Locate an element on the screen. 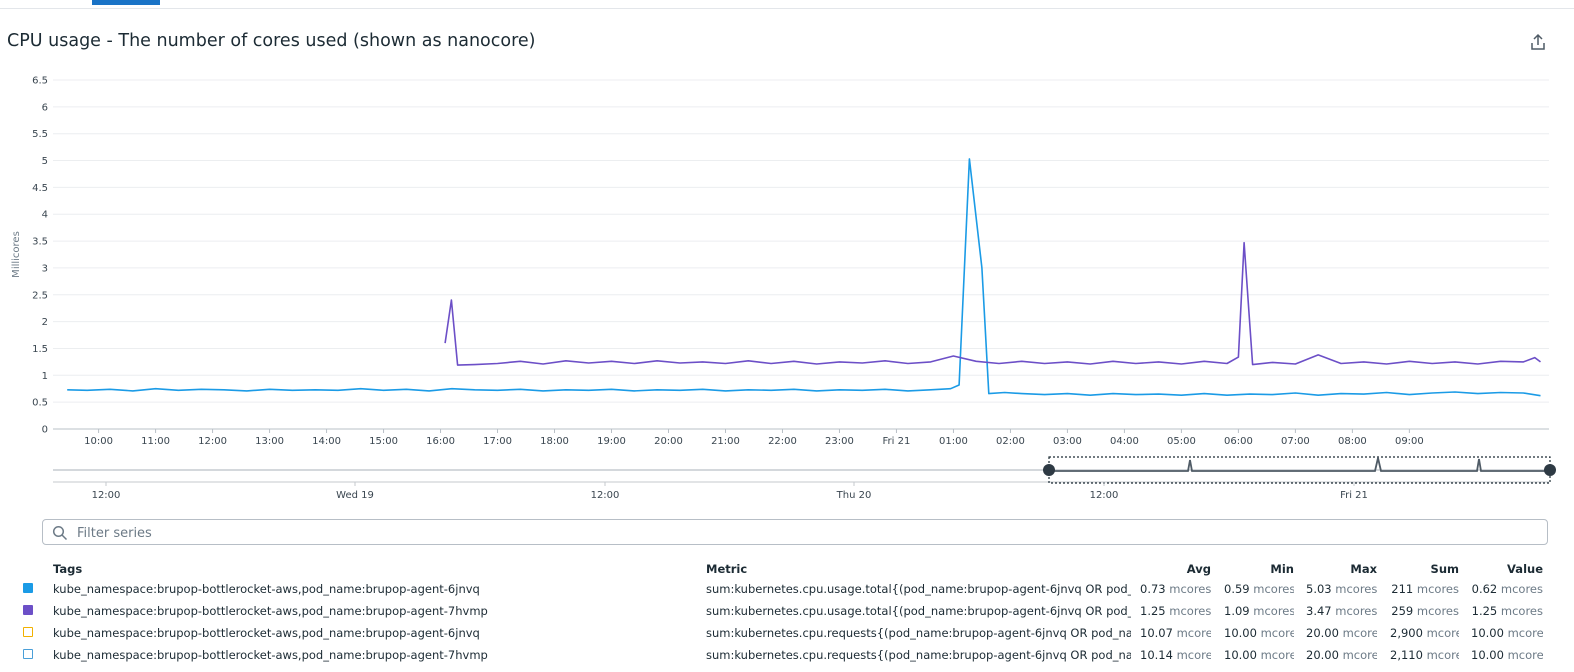 This screenshot has height=672, width=1574. avg-cell: 0.73 mcores is located at coordinates (1175, 589).